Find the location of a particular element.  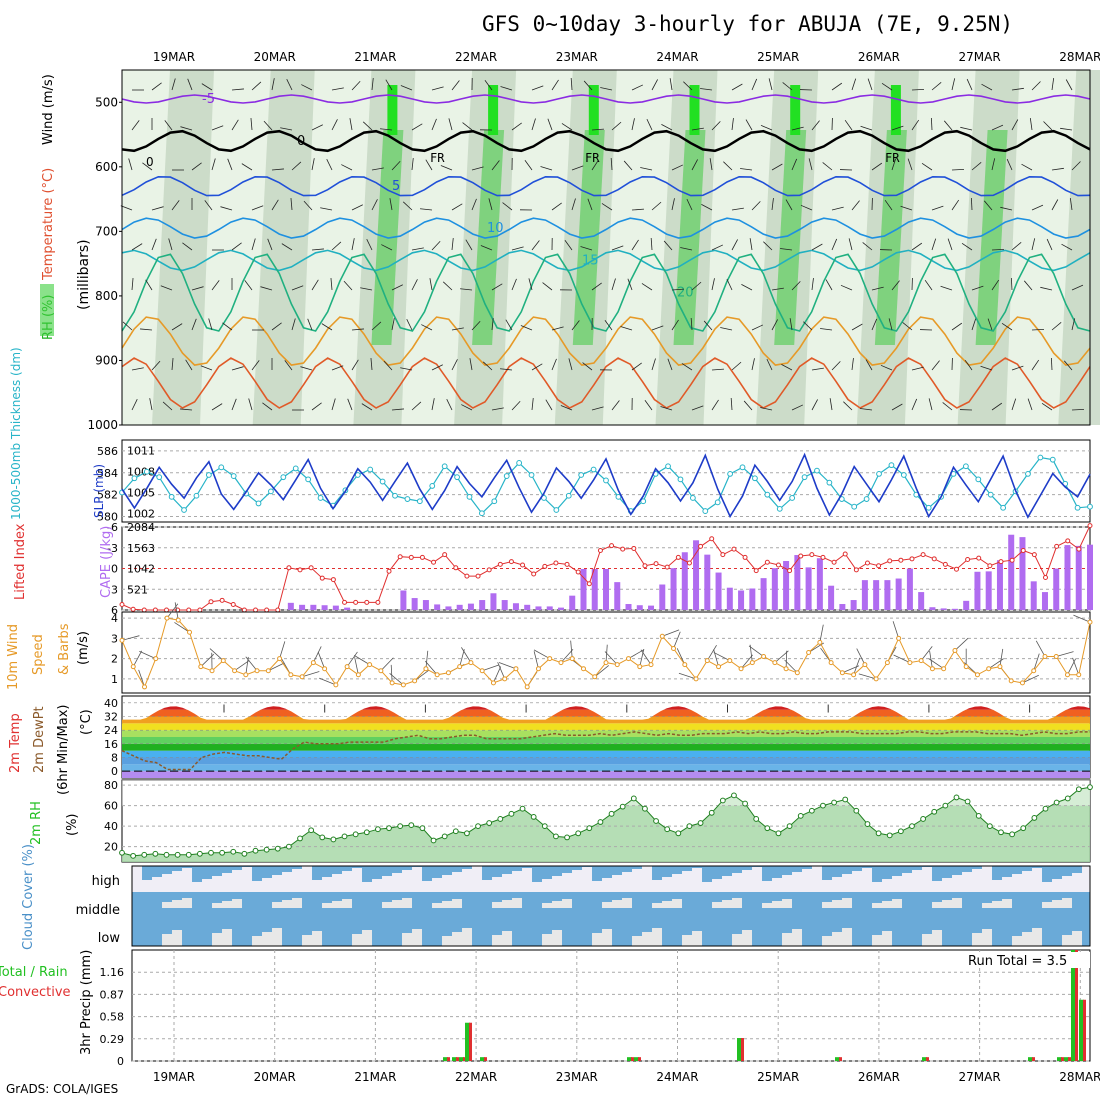

date-label-top: 22MAR is located at coordinates (476, 57).